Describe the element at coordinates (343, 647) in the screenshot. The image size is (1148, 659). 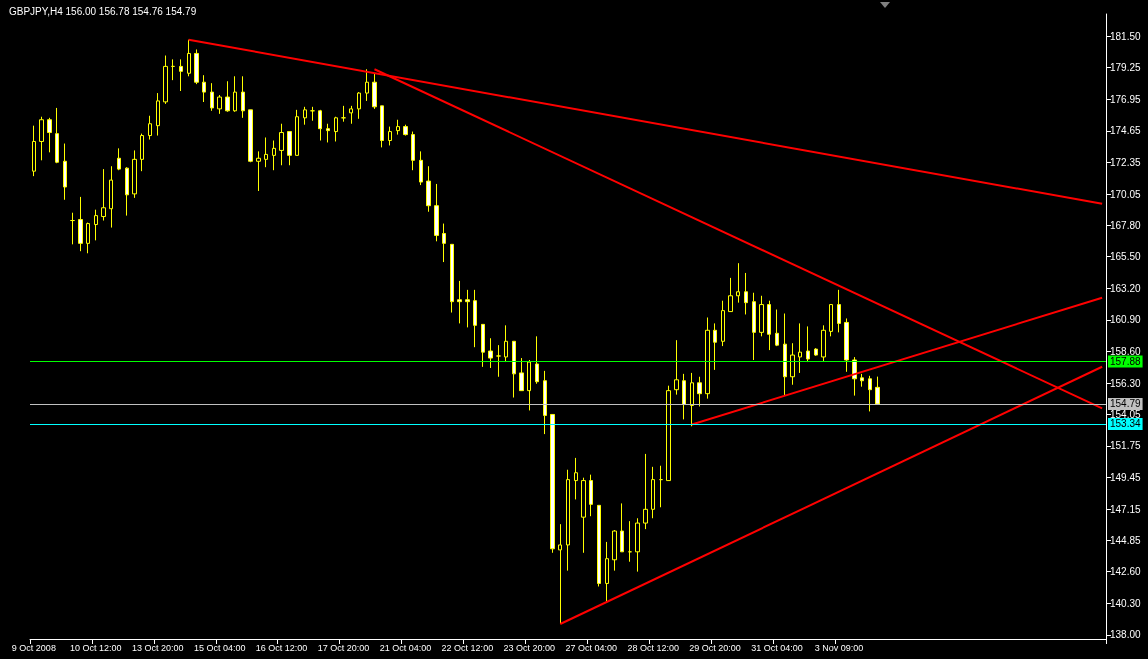
I see `x-tick-label: 17 Oct 20:00` at that location.